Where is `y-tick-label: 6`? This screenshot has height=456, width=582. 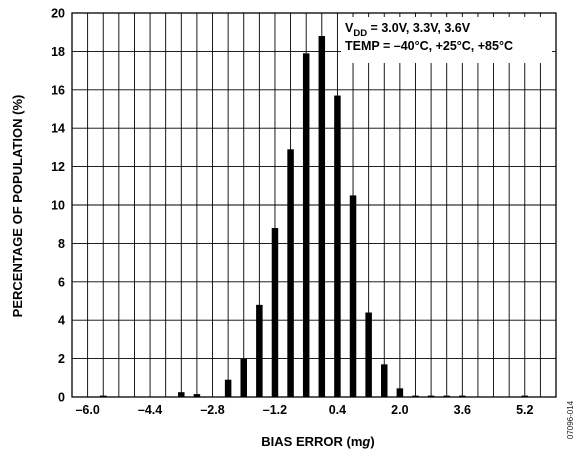
y-tick-label: 6 is located at coordinates (61, 282).